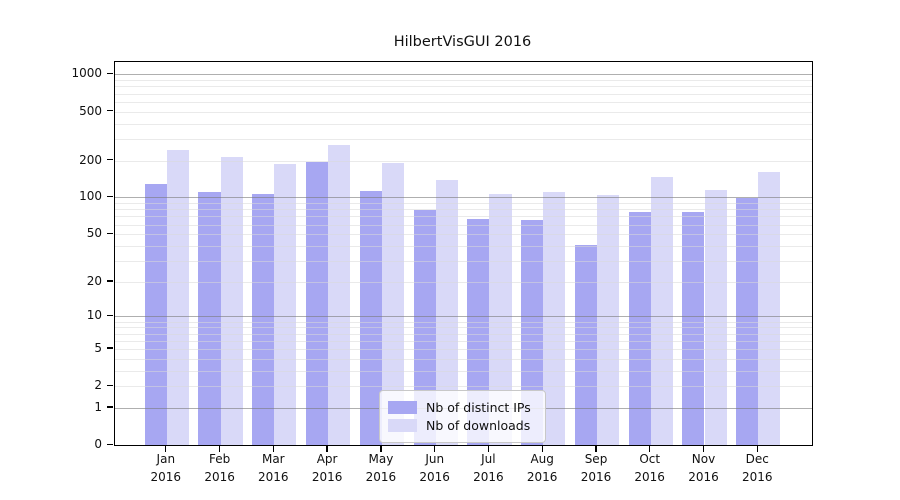 Image resolution: width=900 pixels, height=500 pixels. Describe the element at coordinates (90, 110) in the screenshot. I see `y-tick-label-500: 500` at that location.